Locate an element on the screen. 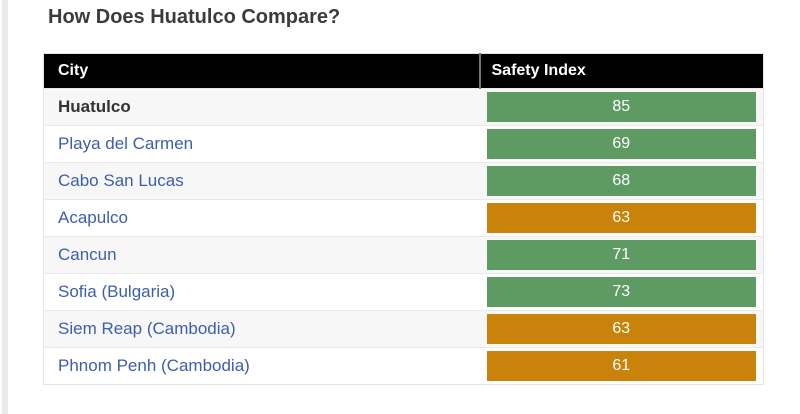 The height and width of the screenshot is (414, 800). safety-index-value: 69 is located at coordinates (621, 143).